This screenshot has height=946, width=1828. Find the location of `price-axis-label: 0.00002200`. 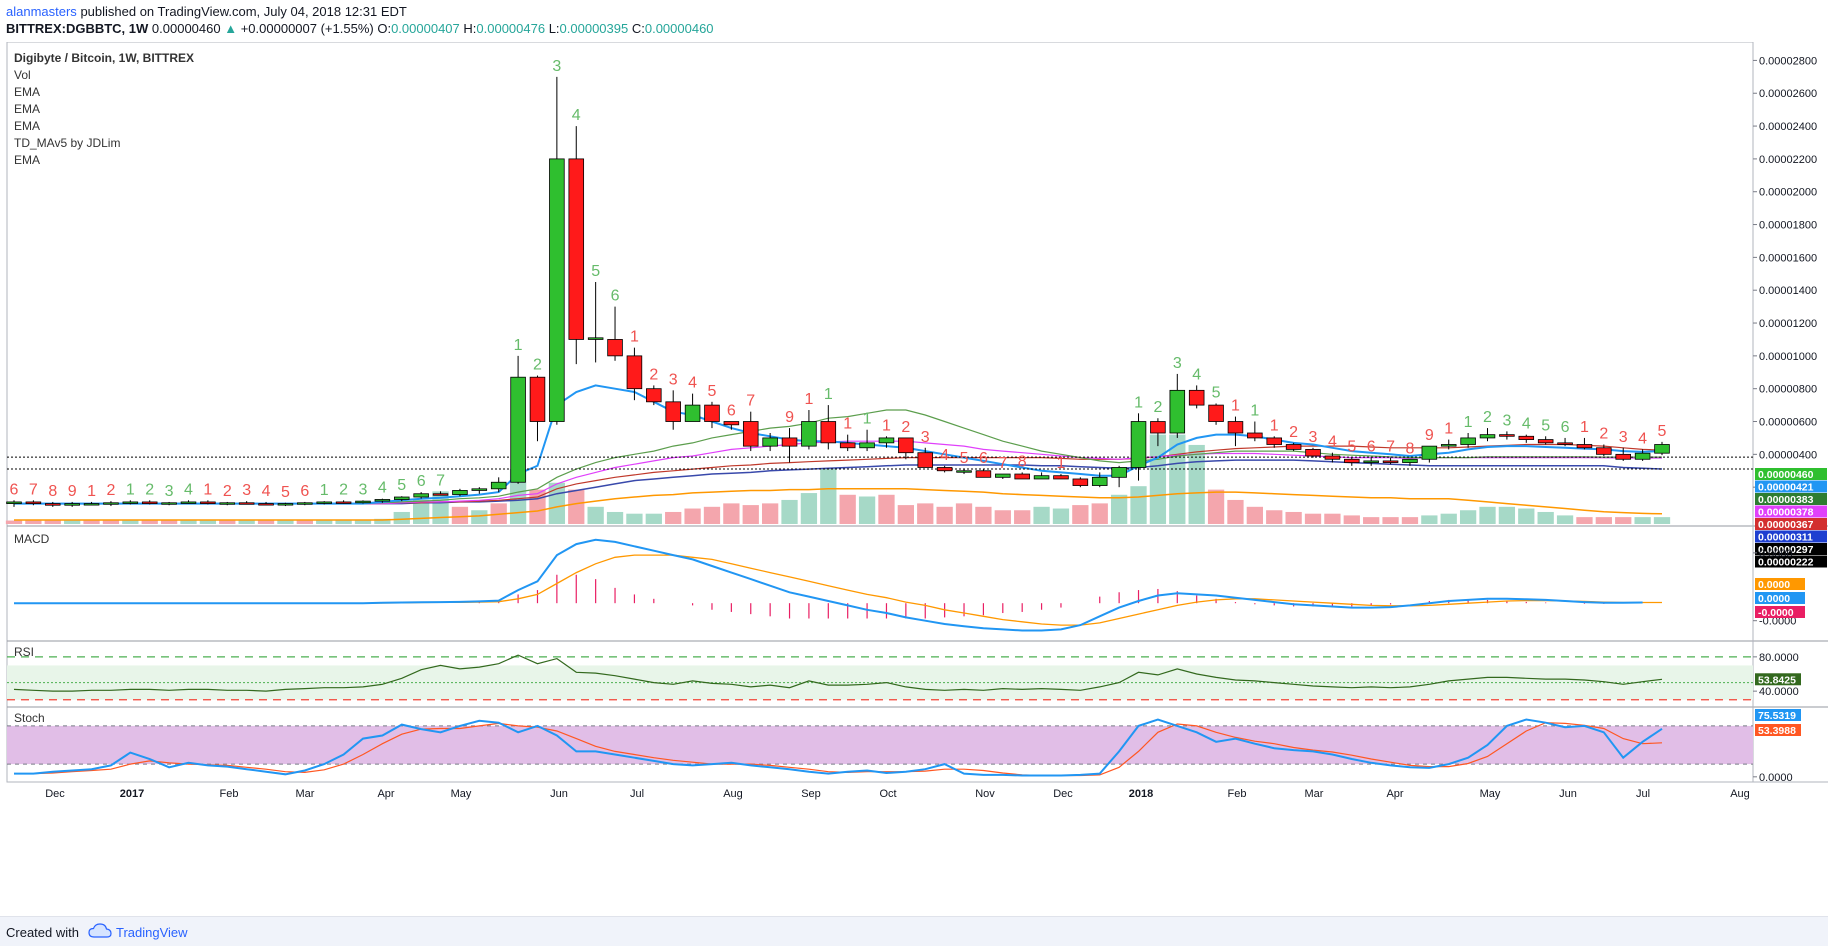

price-axis-label: 0.00002200 is located at coordinates (1788, 160).